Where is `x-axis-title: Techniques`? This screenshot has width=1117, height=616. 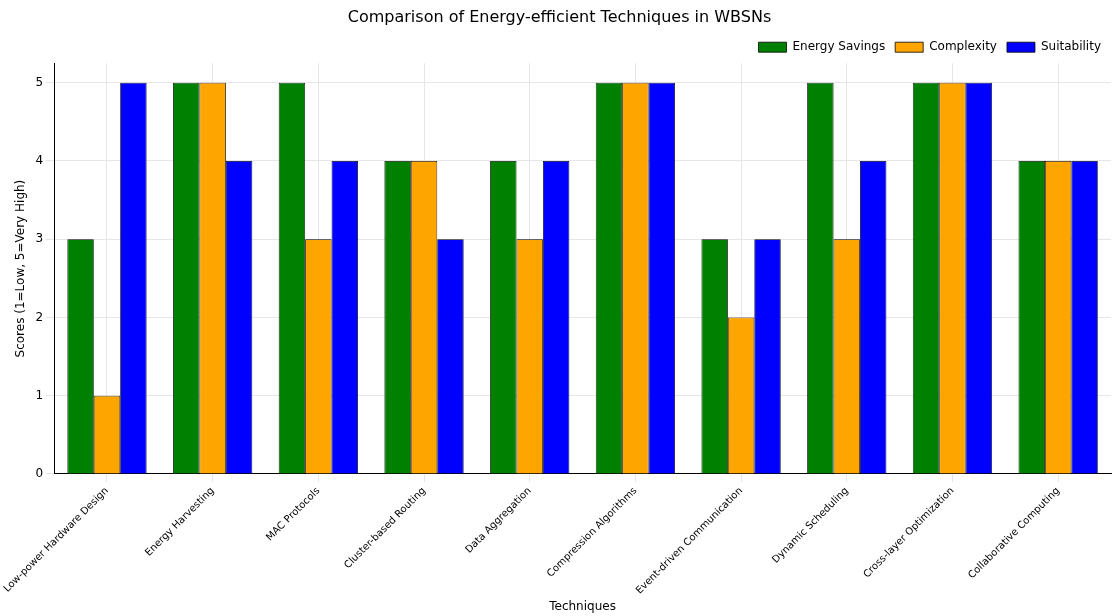 x-axis-title: Techniques is located at coordinates (582, 605).